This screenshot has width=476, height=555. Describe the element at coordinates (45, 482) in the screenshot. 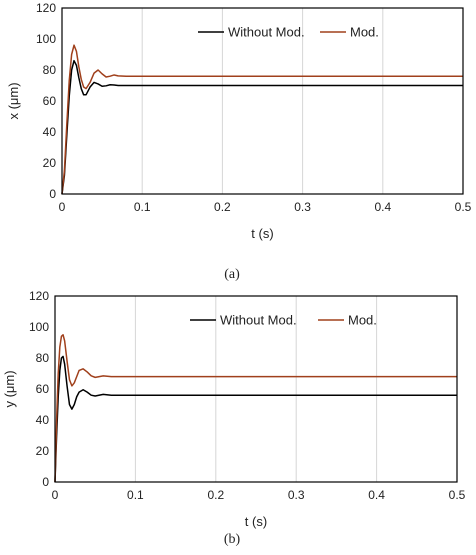

I see `chart-b-y-tick-label-0: 0` at that location.